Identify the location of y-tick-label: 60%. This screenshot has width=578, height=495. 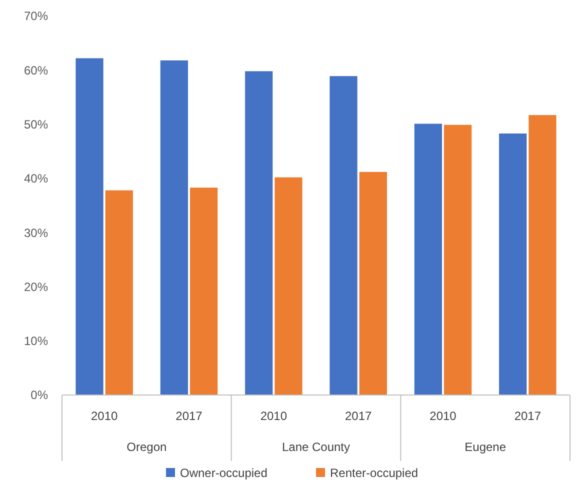
(36, 70).